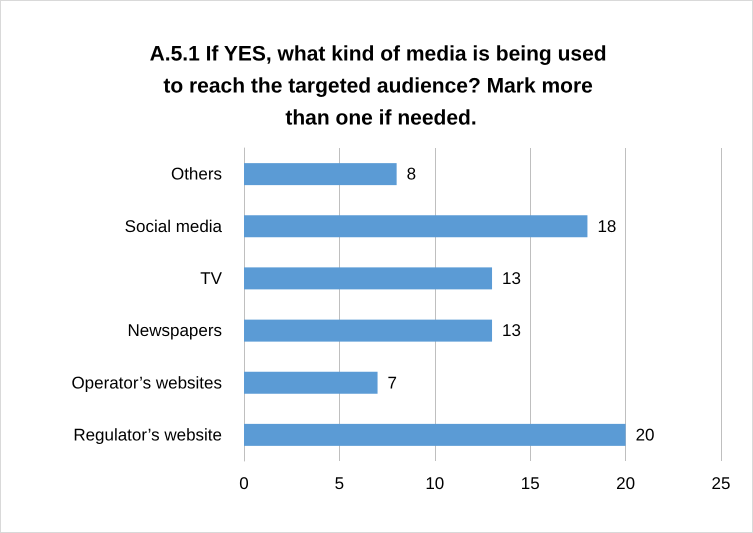  Describe the element at coordinates (606, 226) in the screenshot. I see `data-label: 18` at that location.